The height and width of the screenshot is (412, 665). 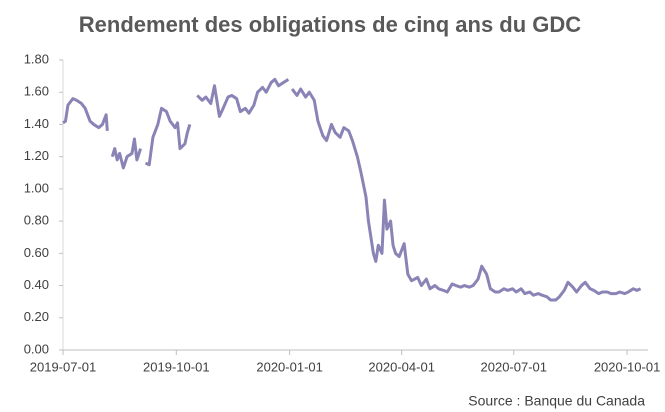 What do you see at coordinates (556, 401) in the screenshot?
I see `source: Source : Banque du Canada` at bounding box center [556, 401].